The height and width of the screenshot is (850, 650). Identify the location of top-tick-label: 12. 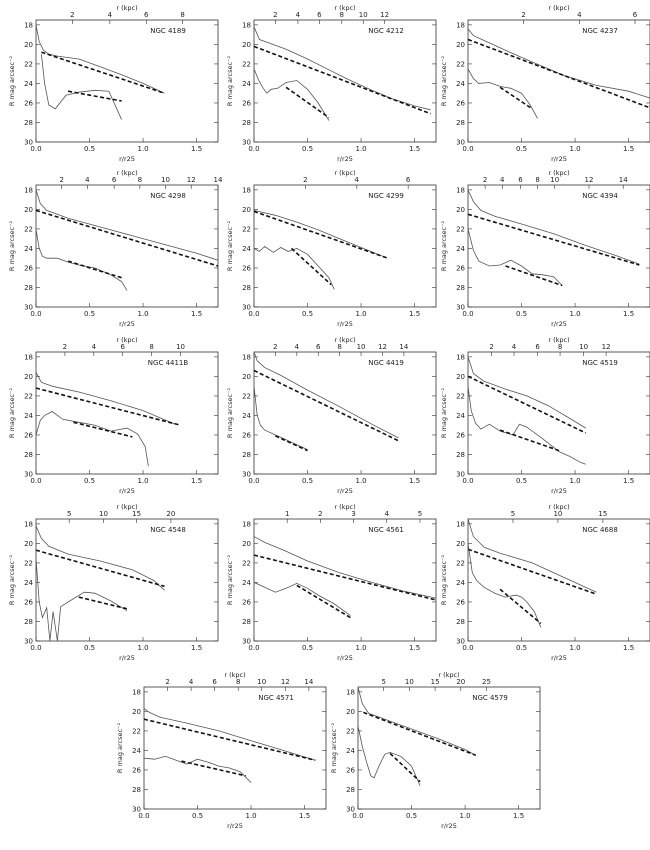
(606, 347).